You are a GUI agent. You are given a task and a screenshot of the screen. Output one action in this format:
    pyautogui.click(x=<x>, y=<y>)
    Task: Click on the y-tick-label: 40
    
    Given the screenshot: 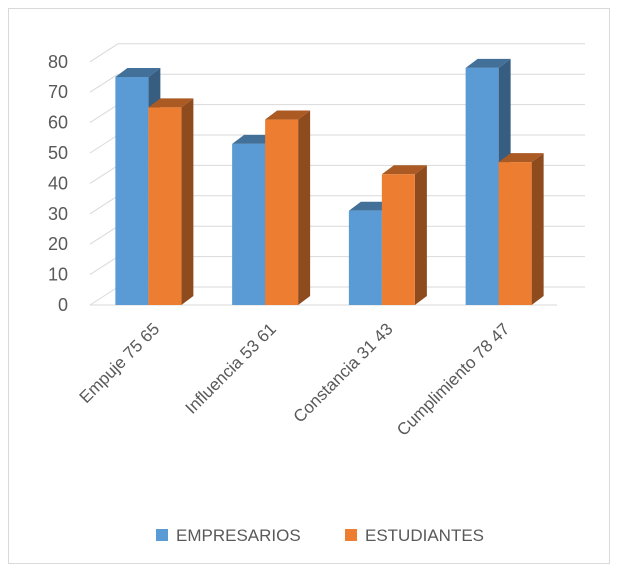 What is the action you would take?
    pyautogui.click(x=58, y=183)
    